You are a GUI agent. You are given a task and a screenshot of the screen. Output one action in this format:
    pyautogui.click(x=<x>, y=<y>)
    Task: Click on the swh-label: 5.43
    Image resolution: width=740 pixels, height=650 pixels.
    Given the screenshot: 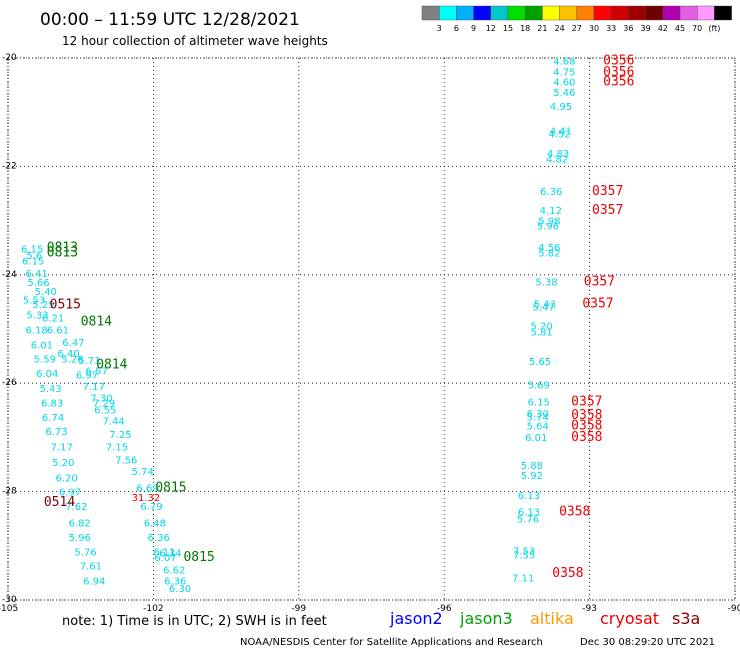 What is the action you would take?
    pyautogui.click(x=545, y=304)
    